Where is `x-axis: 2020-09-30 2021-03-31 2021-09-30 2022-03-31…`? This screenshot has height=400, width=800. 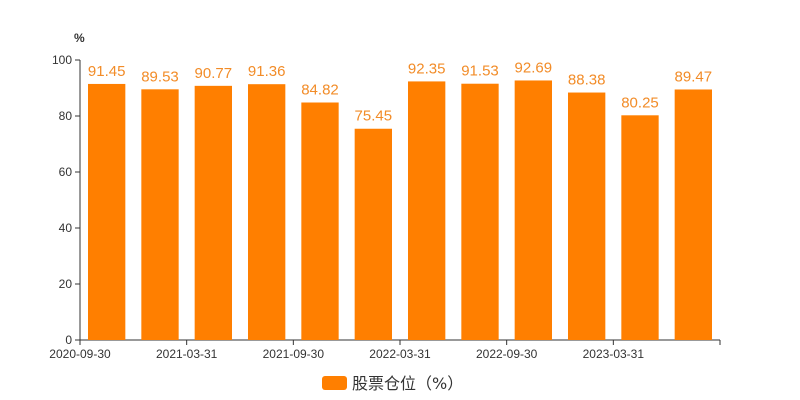 x-axis: 2020-09-30 2021-03-31 2021-09-30 2022-03-31… is located at coordinates (385, 350).